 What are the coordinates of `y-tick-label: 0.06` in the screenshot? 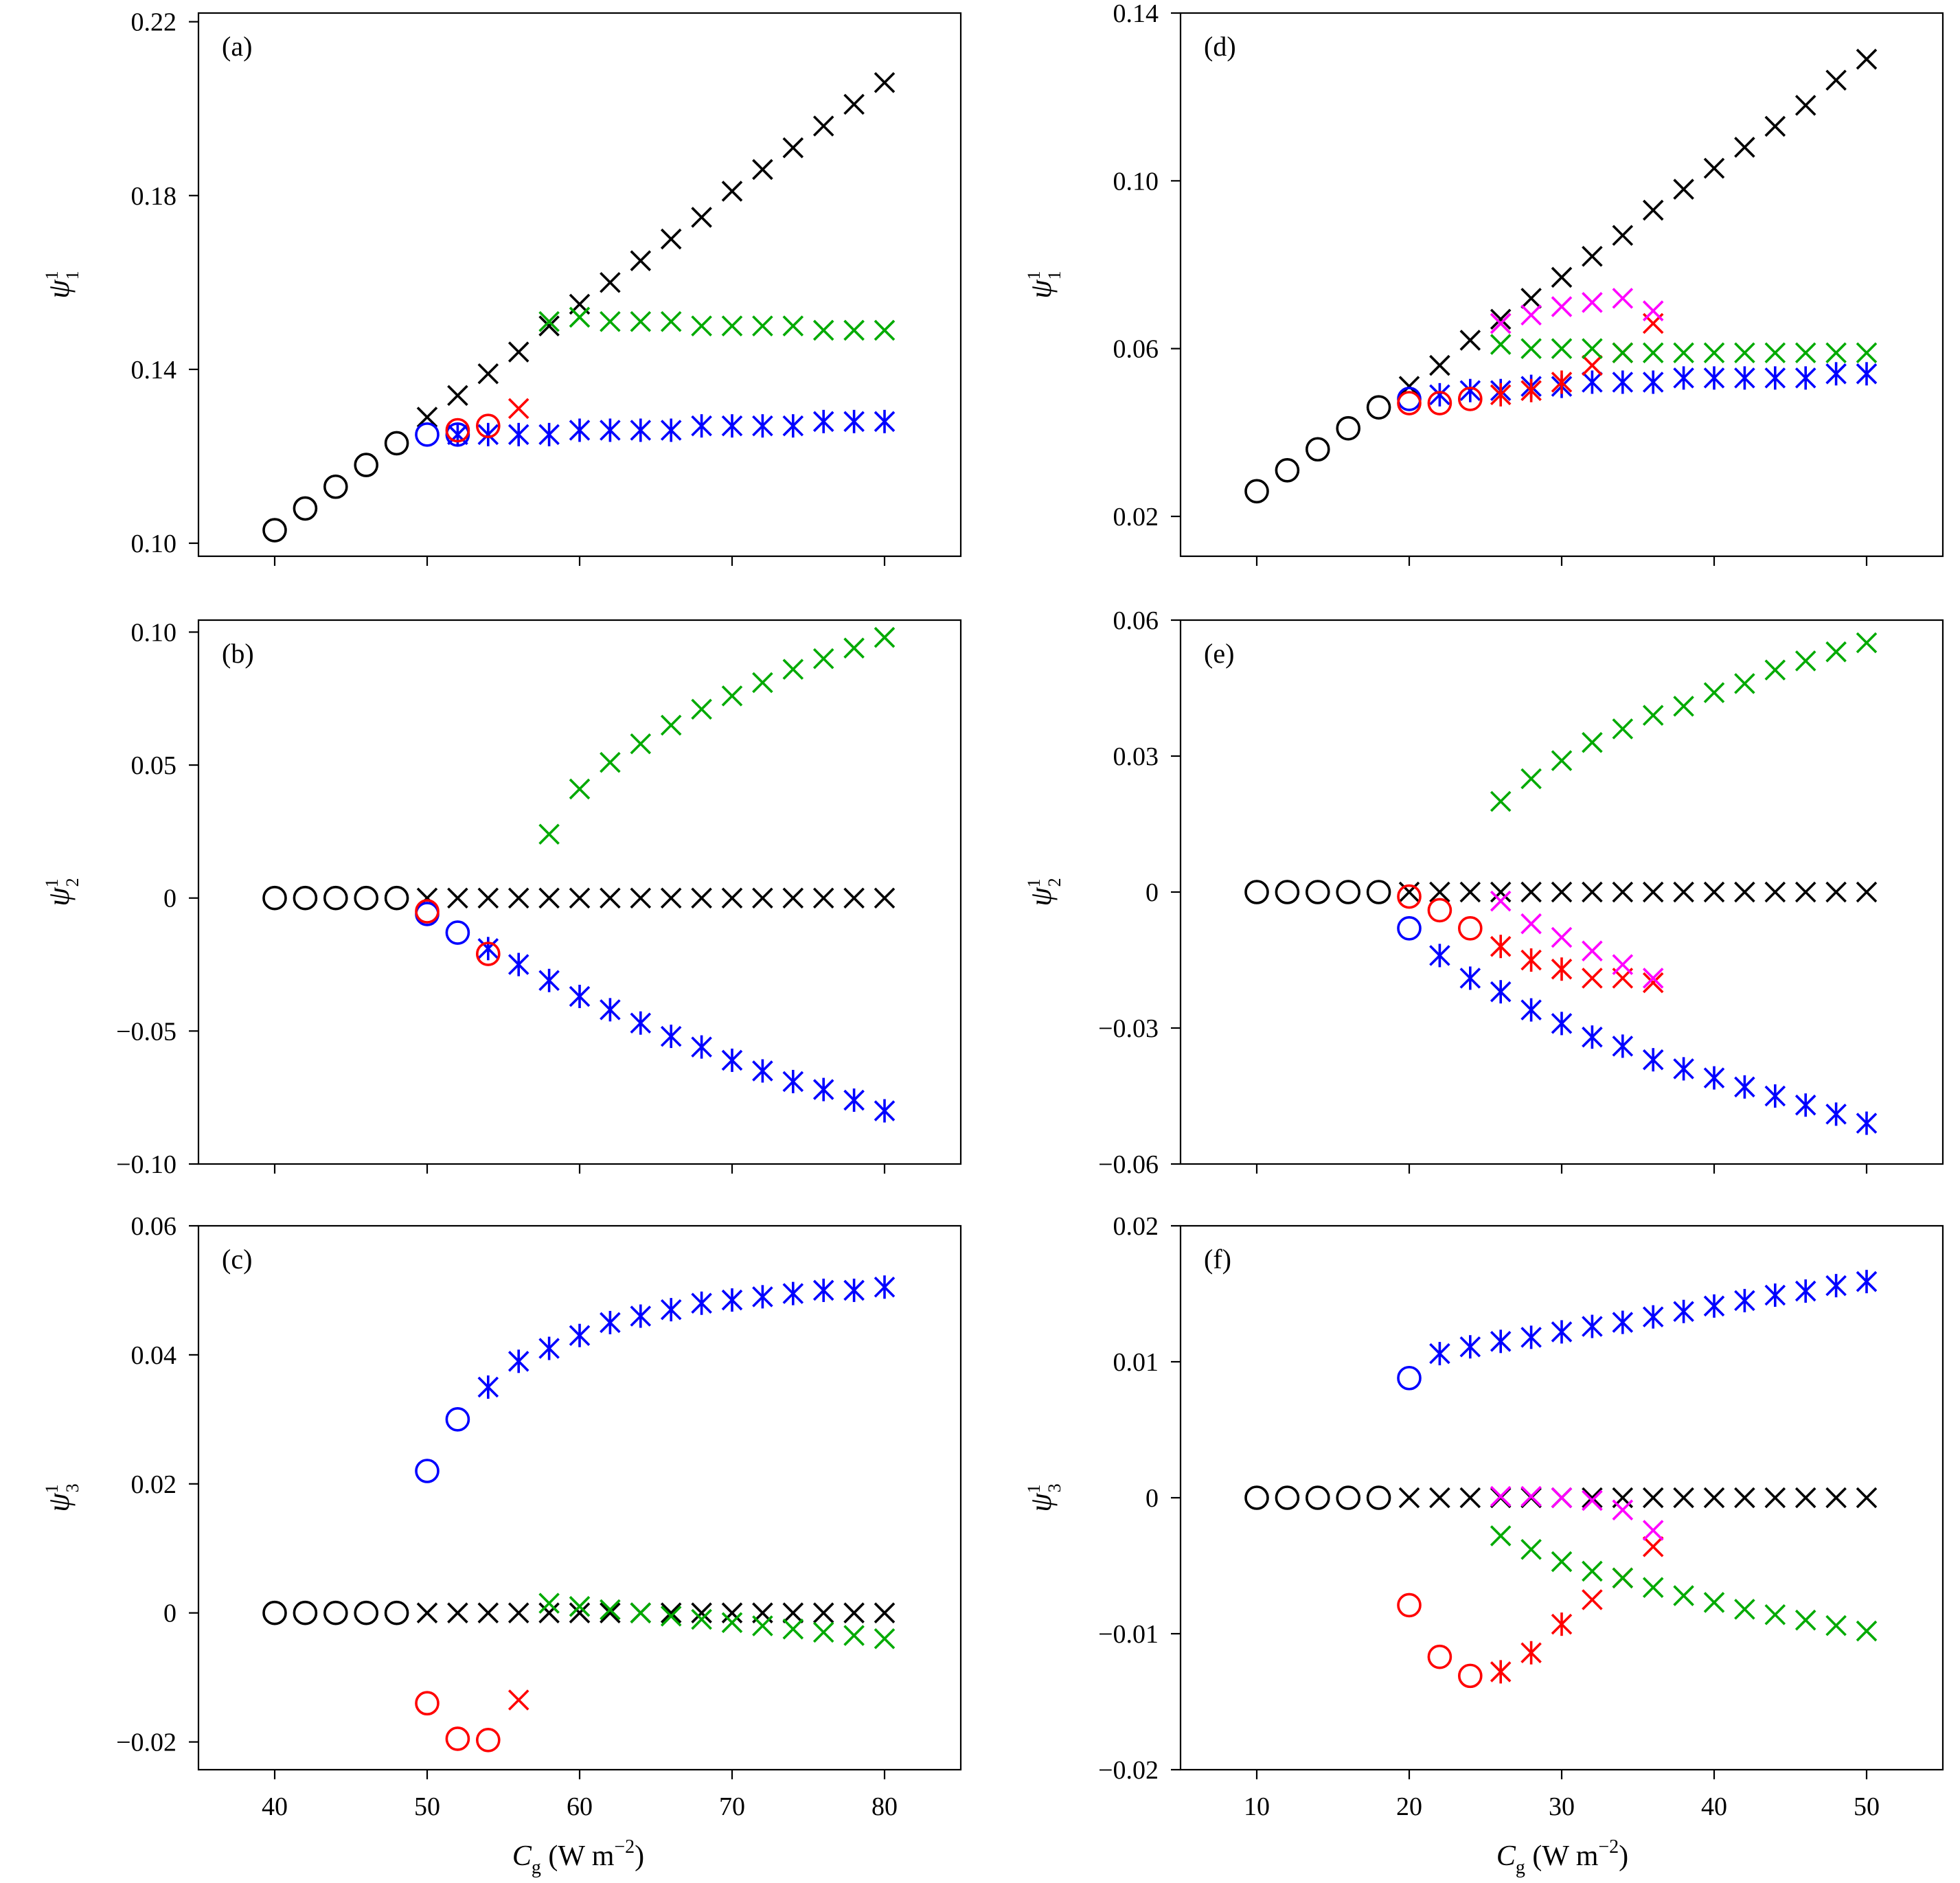 It's located at (154, 1226).